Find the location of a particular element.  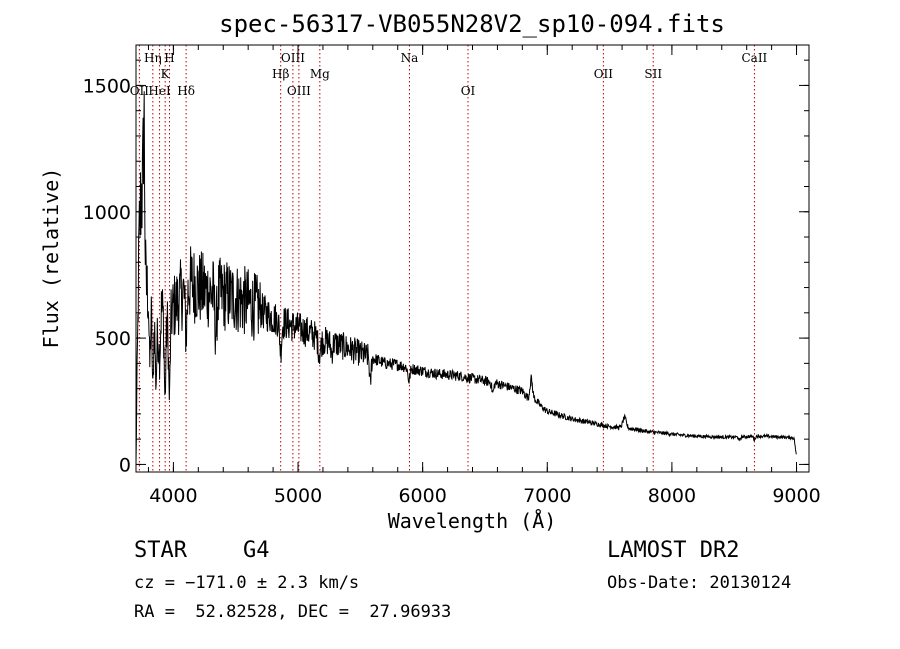

y-tick-label: 0 is located at coordinates (125, 465).